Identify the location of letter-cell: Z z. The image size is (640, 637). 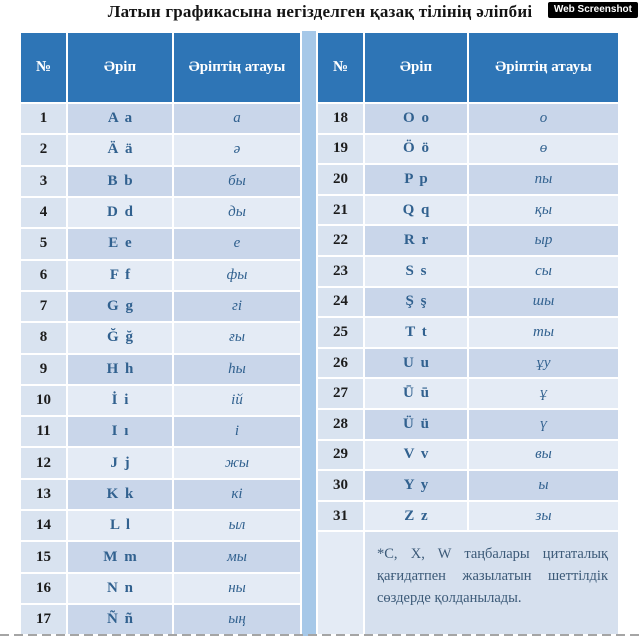
(416, 516).